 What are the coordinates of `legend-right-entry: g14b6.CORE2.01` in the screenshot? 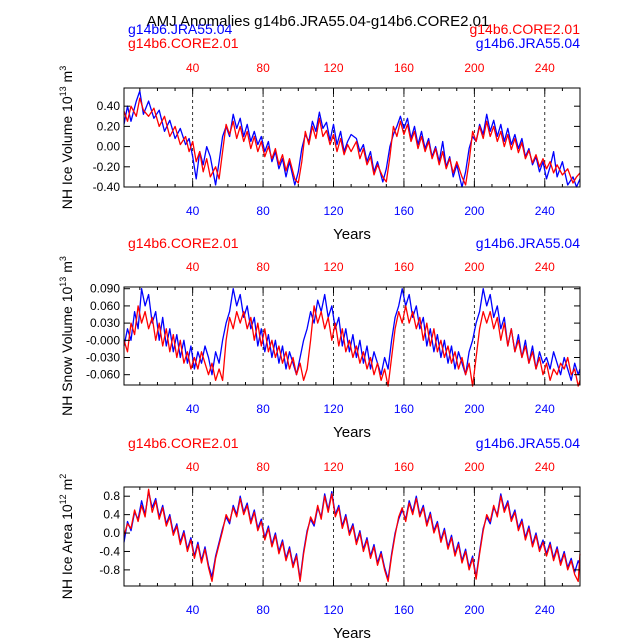 It's located at (524, 29).